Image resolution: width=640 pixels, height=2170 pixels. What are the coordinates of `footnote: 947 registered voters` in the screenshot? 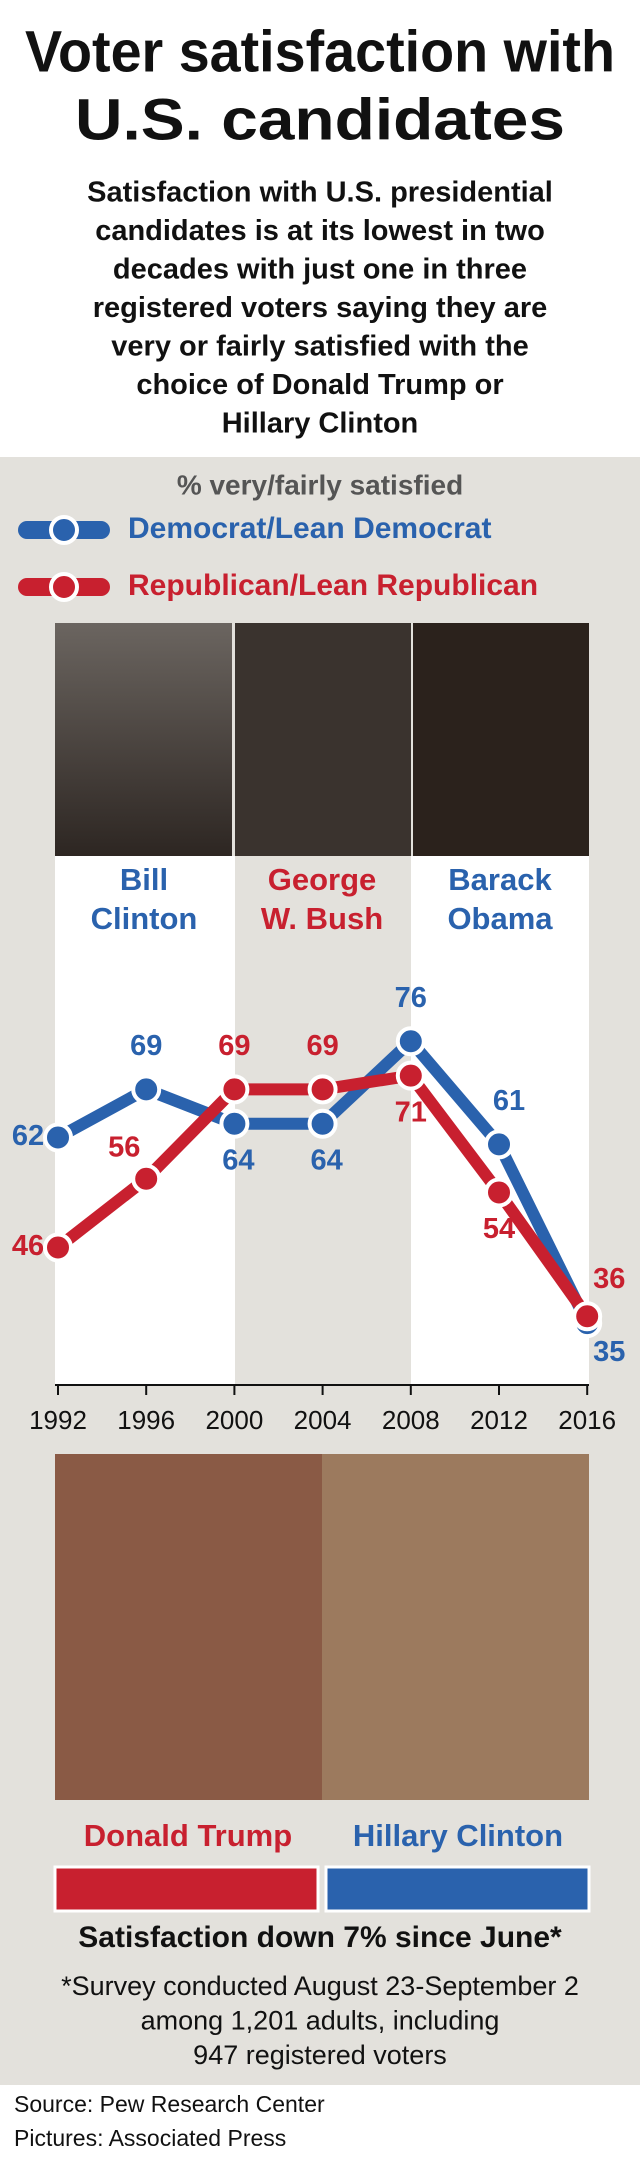 It's located at (320, 2055).